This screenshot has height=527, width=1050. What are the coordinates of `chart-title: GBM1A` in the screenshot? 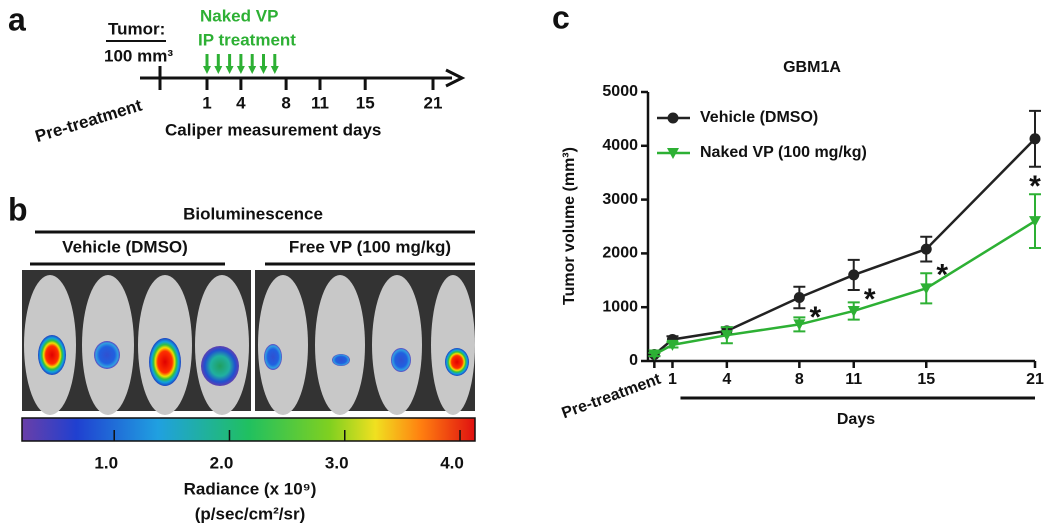 It's located at (812, 67).